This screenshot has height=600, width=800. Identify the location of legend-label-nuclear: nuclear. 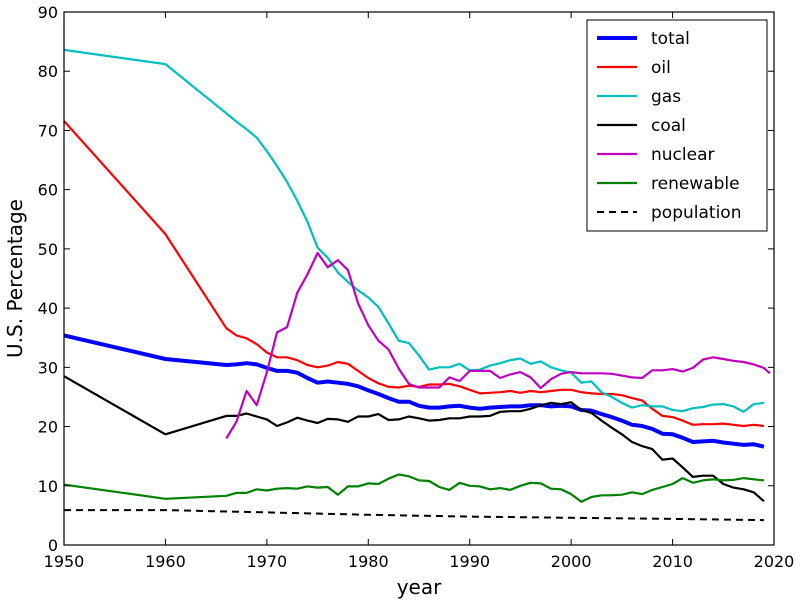
(682, 155).